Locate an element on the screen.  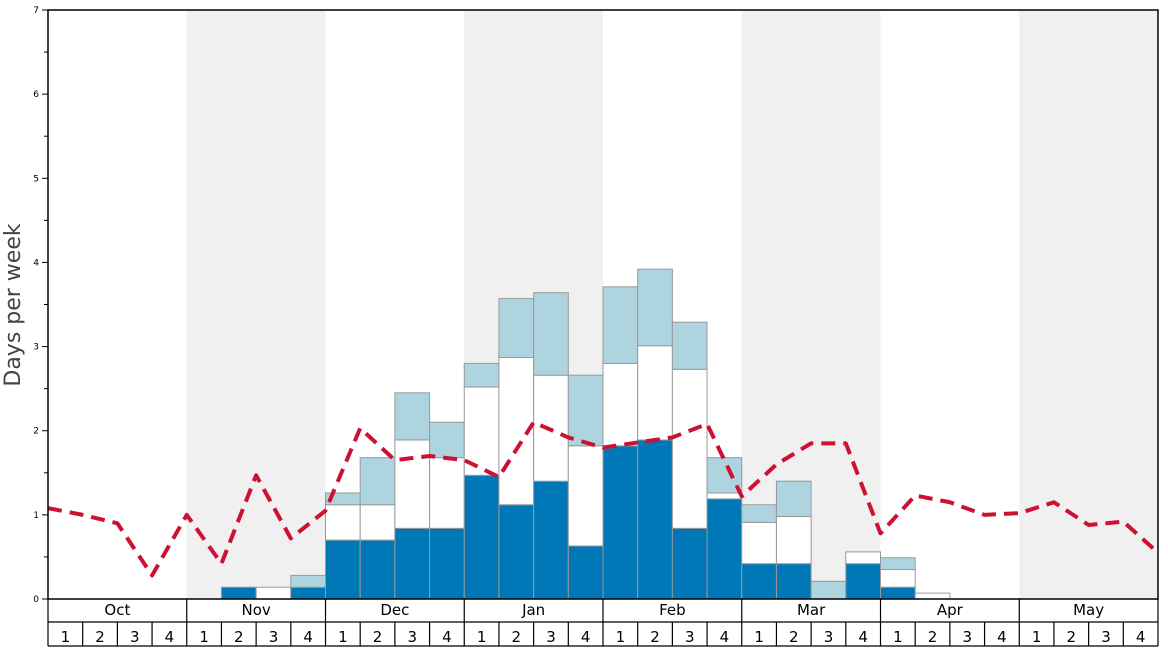
week-label-apr-1: 1 is located at coordinates (898, 637).